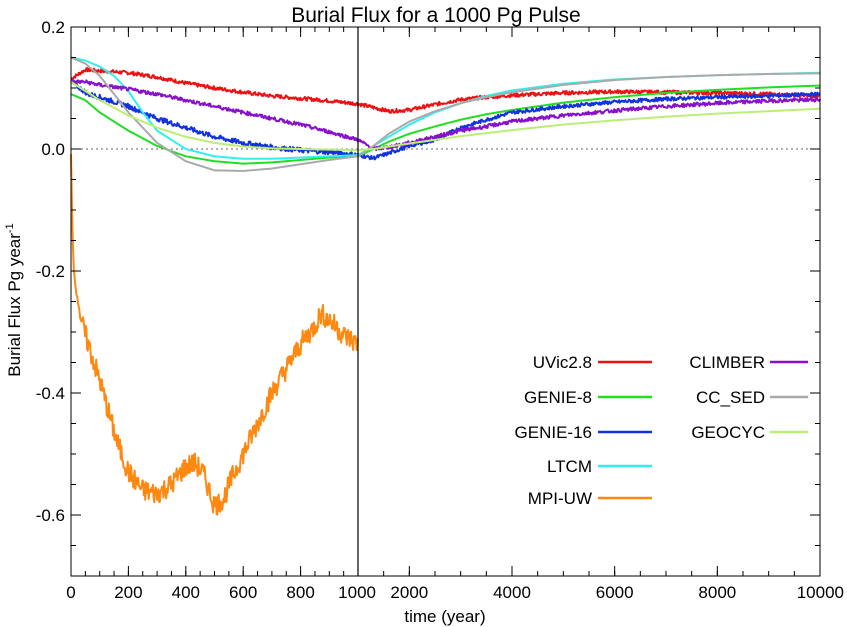  What do you see at coordinates (717, 592) in the screenshot?
I see `x-tick-label: 8000` at bounding box center [717, 592].